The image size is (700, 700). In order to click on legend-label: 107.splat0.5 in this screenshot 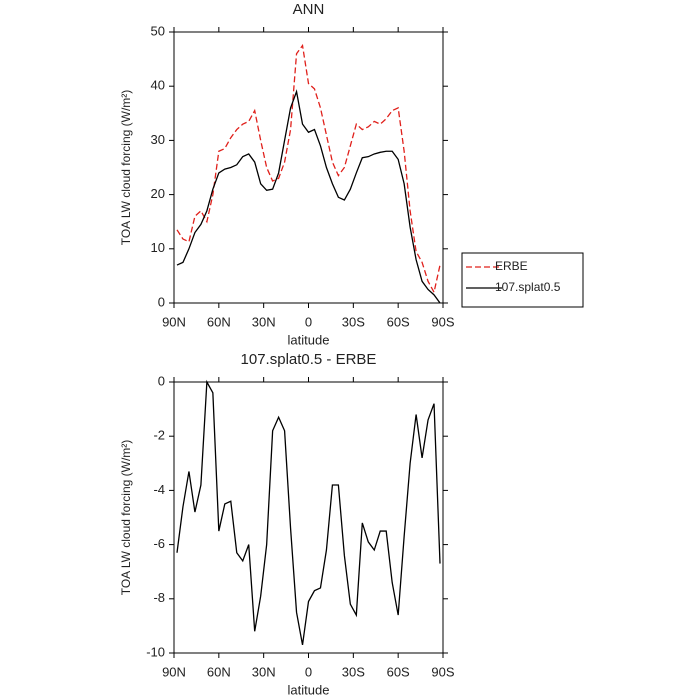, I will do `click(528, 287)`.